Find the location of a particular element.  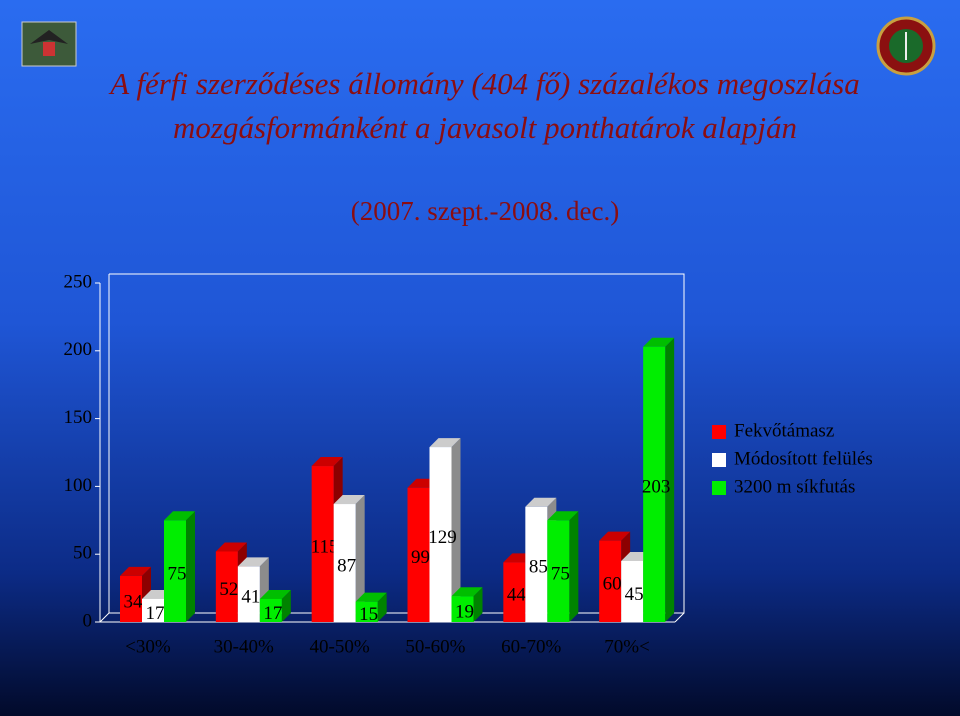

legend-label: 3200 m síkfutás is located at coordinates (794, 486).